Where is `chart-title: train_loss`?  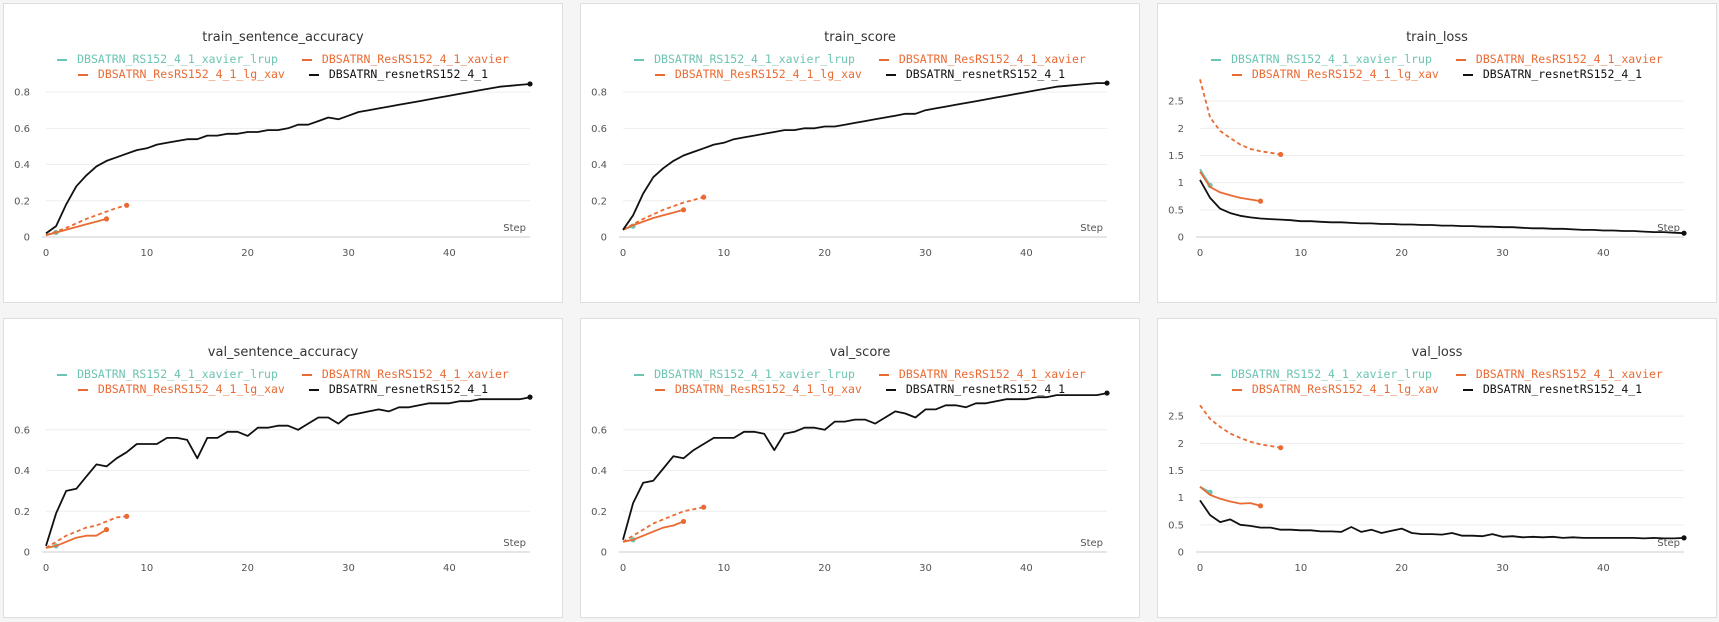 chart-title: train_loss is located at coordinates (1437, 37).